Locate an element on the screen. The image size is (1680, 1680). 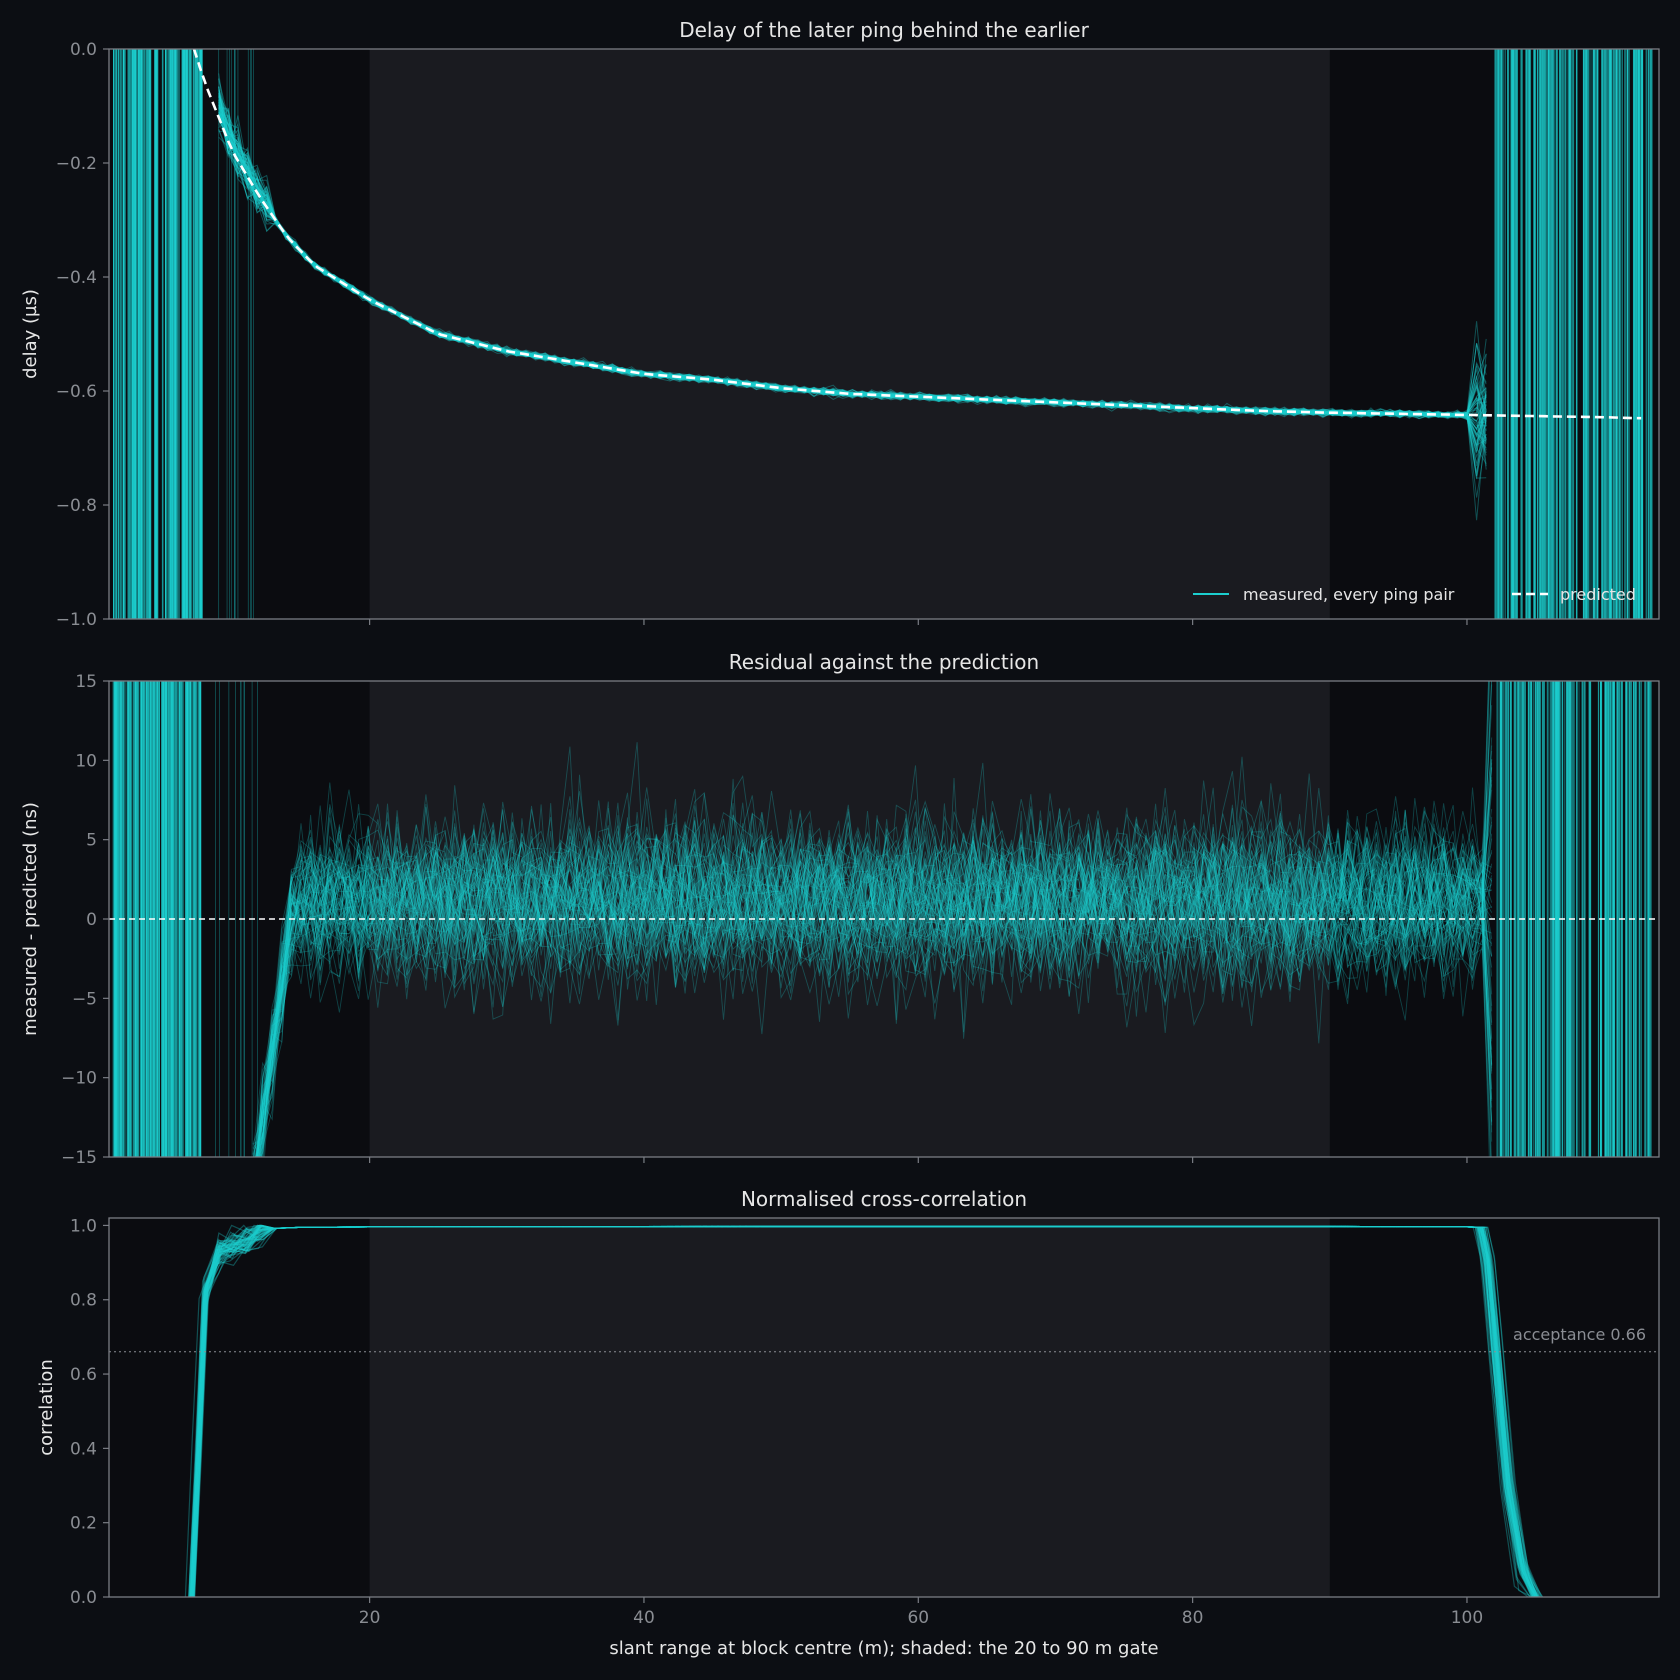
legend-predicted-label: predicted is located at coordinates (1598, 594).